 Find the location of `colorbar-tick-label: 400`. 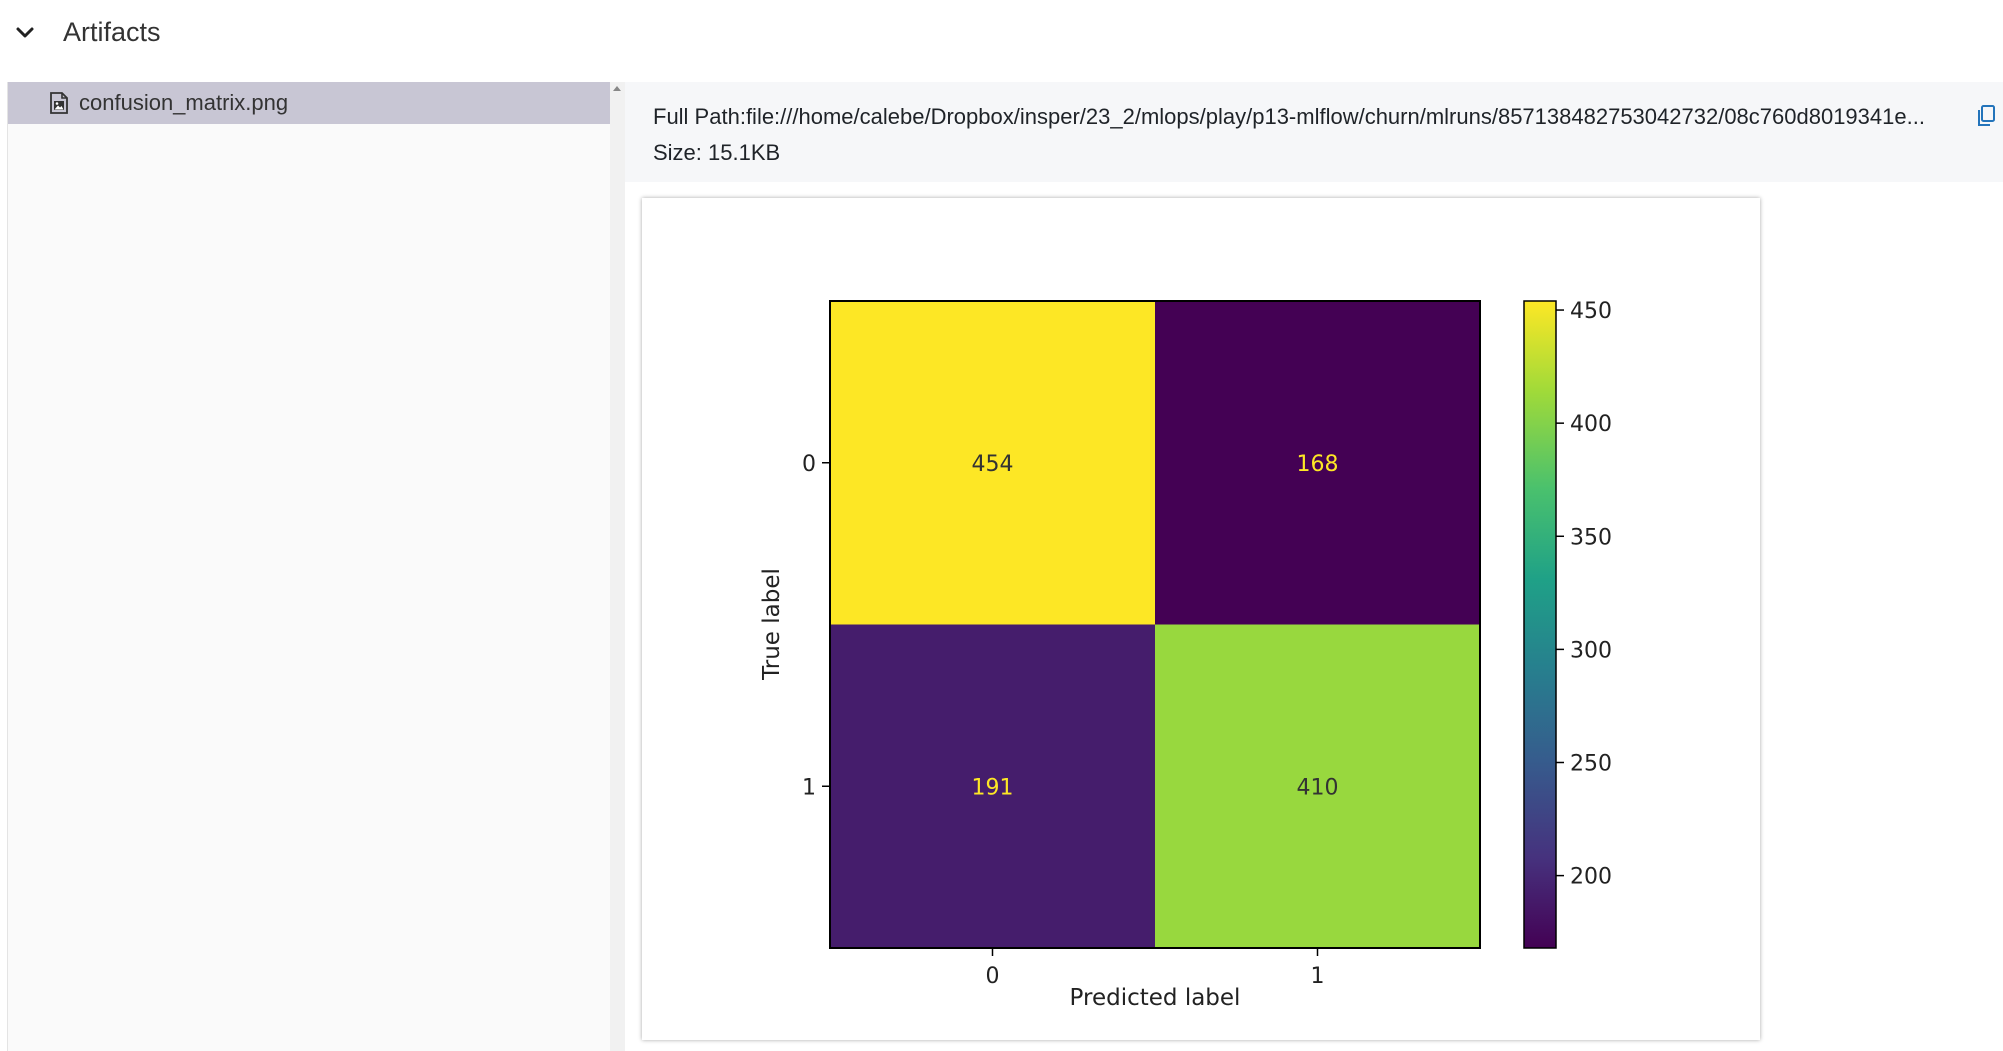

colorbar-tick-label: 400 is located at coordinates (1591, 424).